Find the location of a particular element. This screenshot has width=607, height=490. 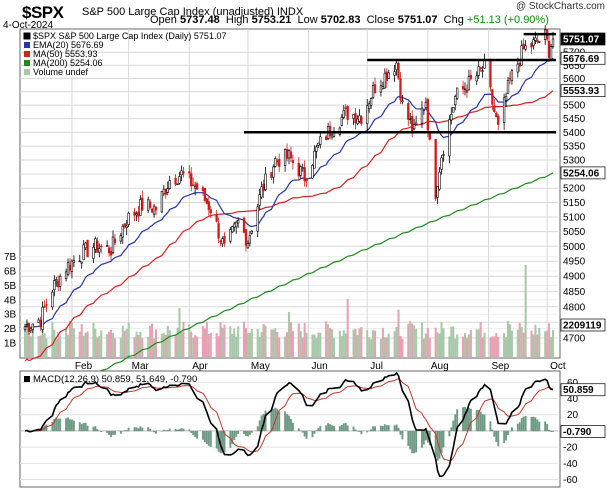

axis-badge-text: 5254.06 is located at coordinates (581, 173).